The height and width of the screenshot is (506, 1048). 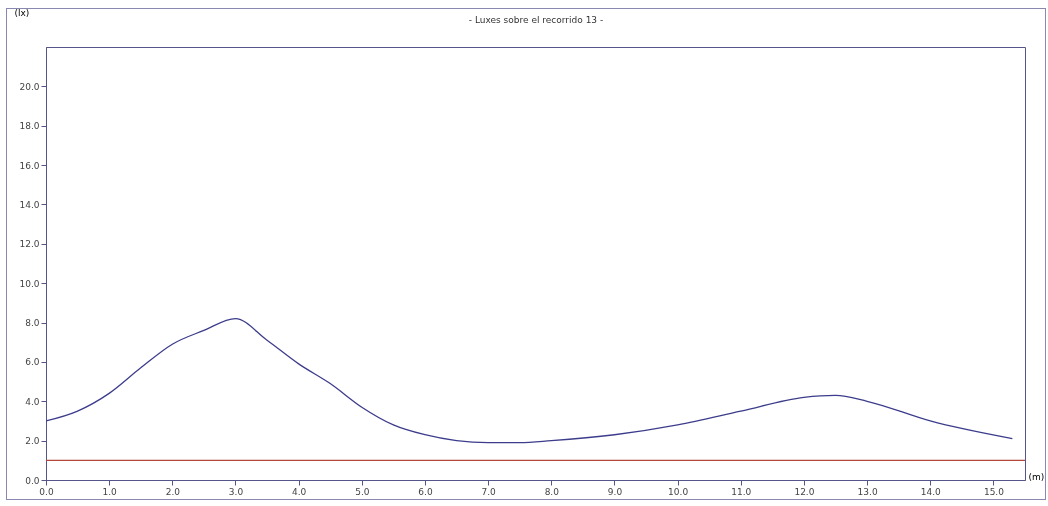 What do you see at coordinates (552, 491) in the screenshot?
I see `x-tick-label: 8.0` at bounding box center [552, 491].